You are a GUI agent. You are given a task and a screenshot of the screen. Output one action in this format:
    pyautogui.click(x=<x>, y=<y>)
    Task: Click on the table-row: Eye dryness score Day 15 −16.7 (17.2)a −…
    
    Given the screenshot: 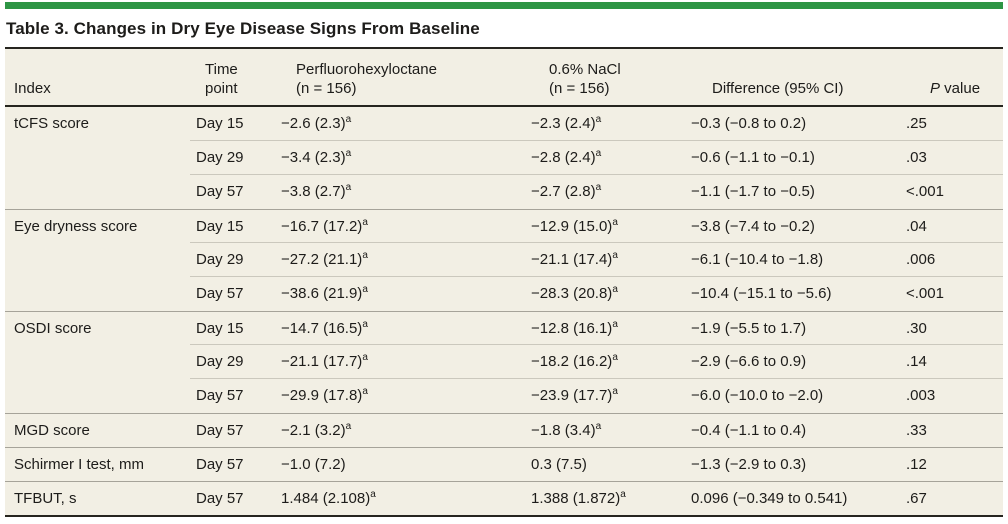 What is the action you would take?
    pyautogui.click(x=504, y=226)
    